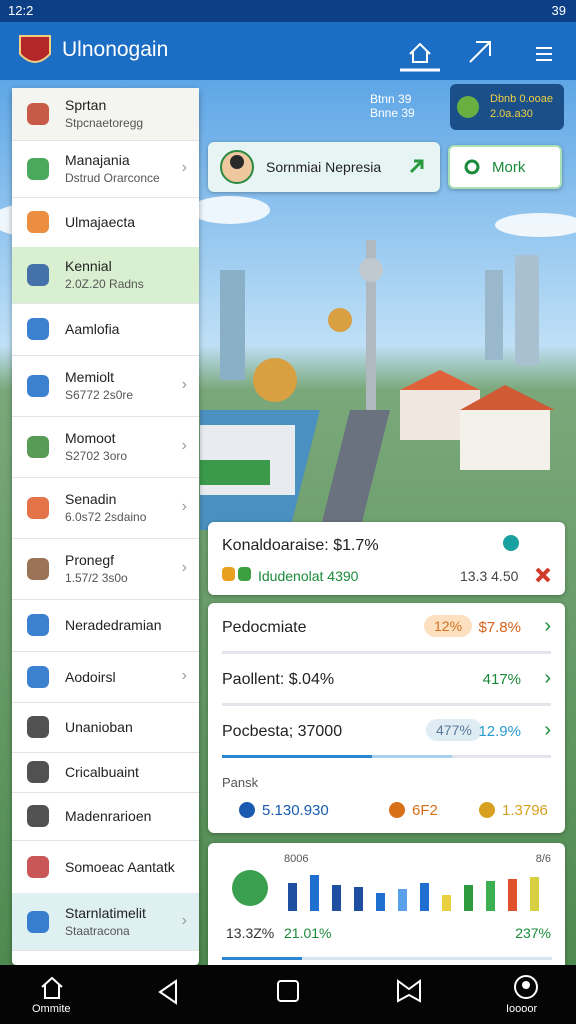  What do you see at coordinates (288, 11) in the screenshot?
I see `status-bar: 12:2 39` at bounding box center [288, 11].